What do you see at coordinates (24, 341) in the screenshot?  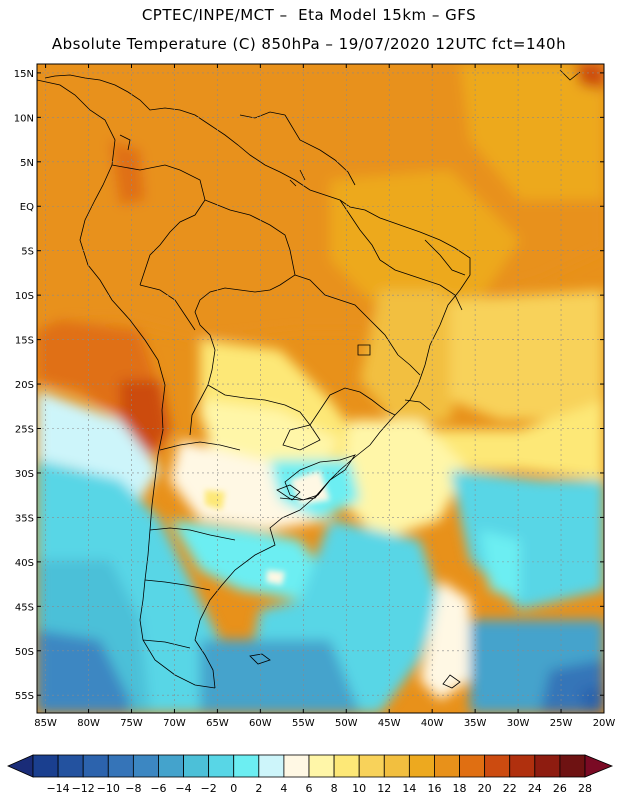 I see `lat-label: 15S` at bounding box center [24, 341].